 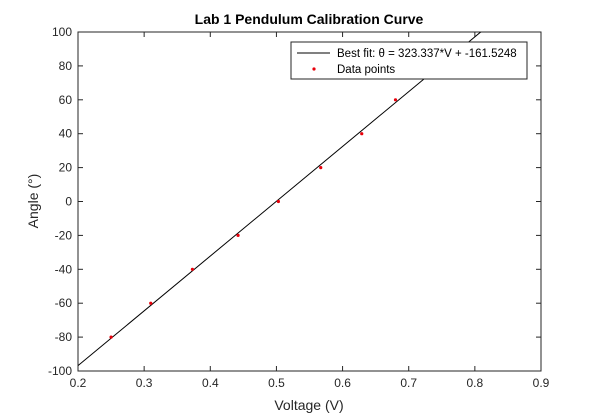 I want to click on y-tick-label: -60, so click(x=64, y=303).